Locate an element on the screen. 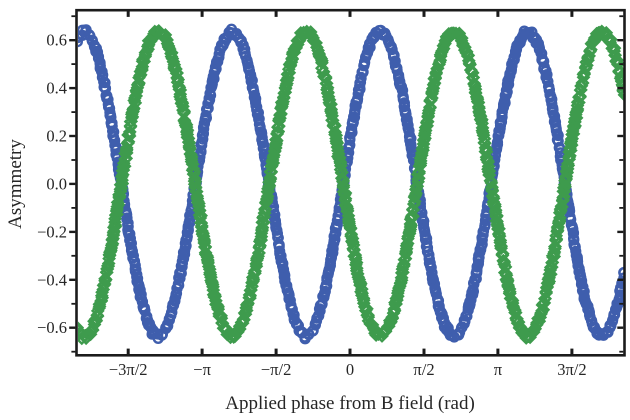 This screenshot has width=630, height=420. y-tick-label: −0.4 is located at coordinates (52, 279).